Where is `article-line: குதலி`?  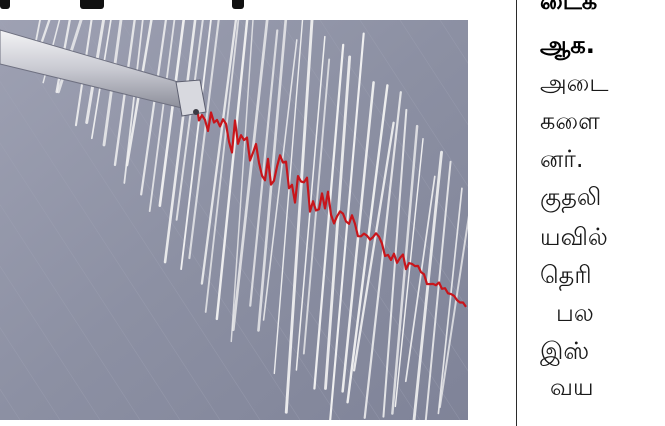 article-line: குதலி is located at coordinates (571, 197).